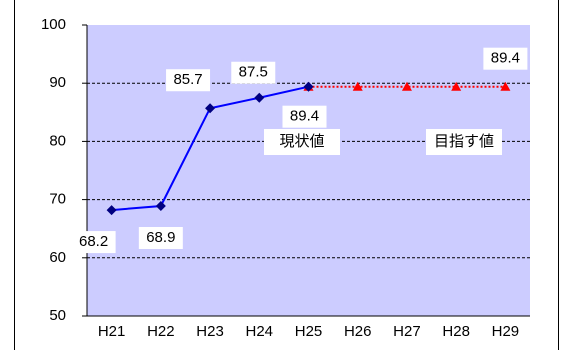  Describe the element at coordinates (57, 199) in the screenshot. I see `y-tick-label: 70` at that location.